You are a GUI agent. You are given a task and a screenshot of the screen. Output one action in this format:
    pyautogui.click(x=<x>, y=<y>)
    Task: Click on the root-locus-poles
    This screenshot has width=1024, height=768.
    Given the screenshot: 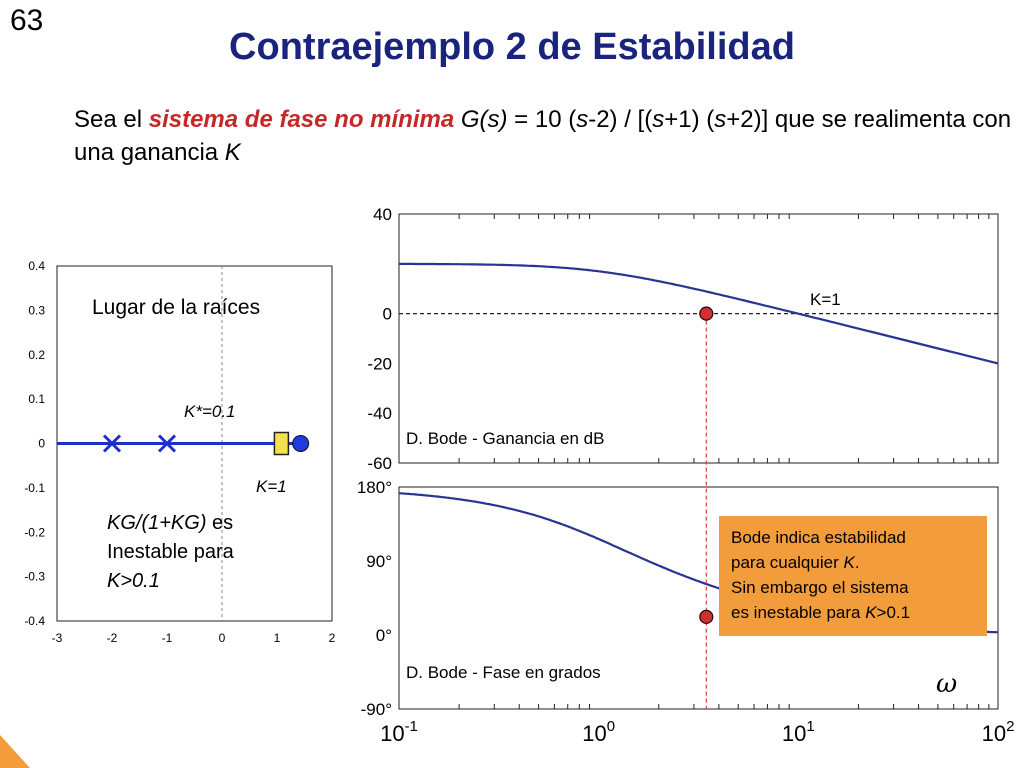 What is the action you would take?
    pyautogui.click(x=139, y=443)
    